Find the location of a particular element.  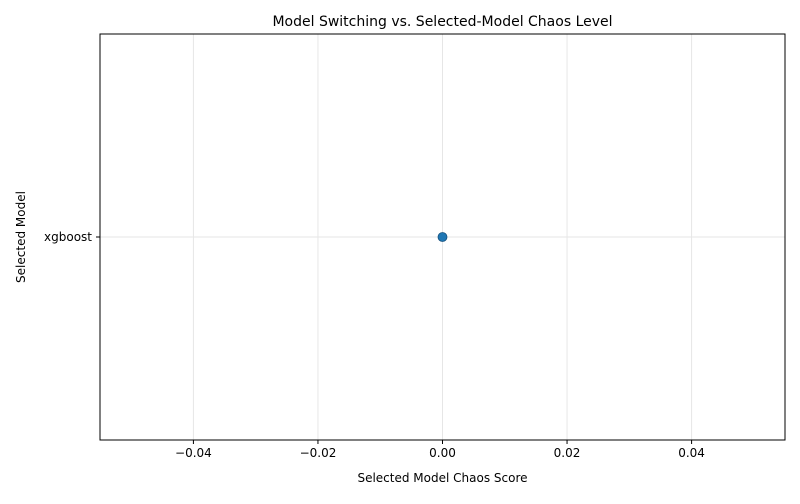

y-axis: xgboost is located at coordinates (72, 237).